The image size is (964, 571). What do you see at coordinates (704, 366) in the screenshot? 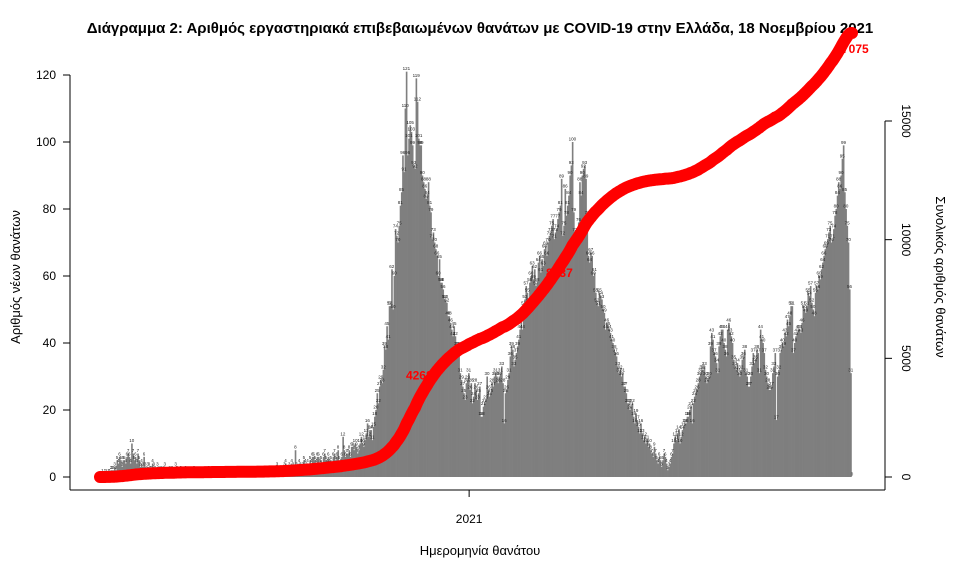
I see `bar-value-label: 32` at bounding box center [704, 366].